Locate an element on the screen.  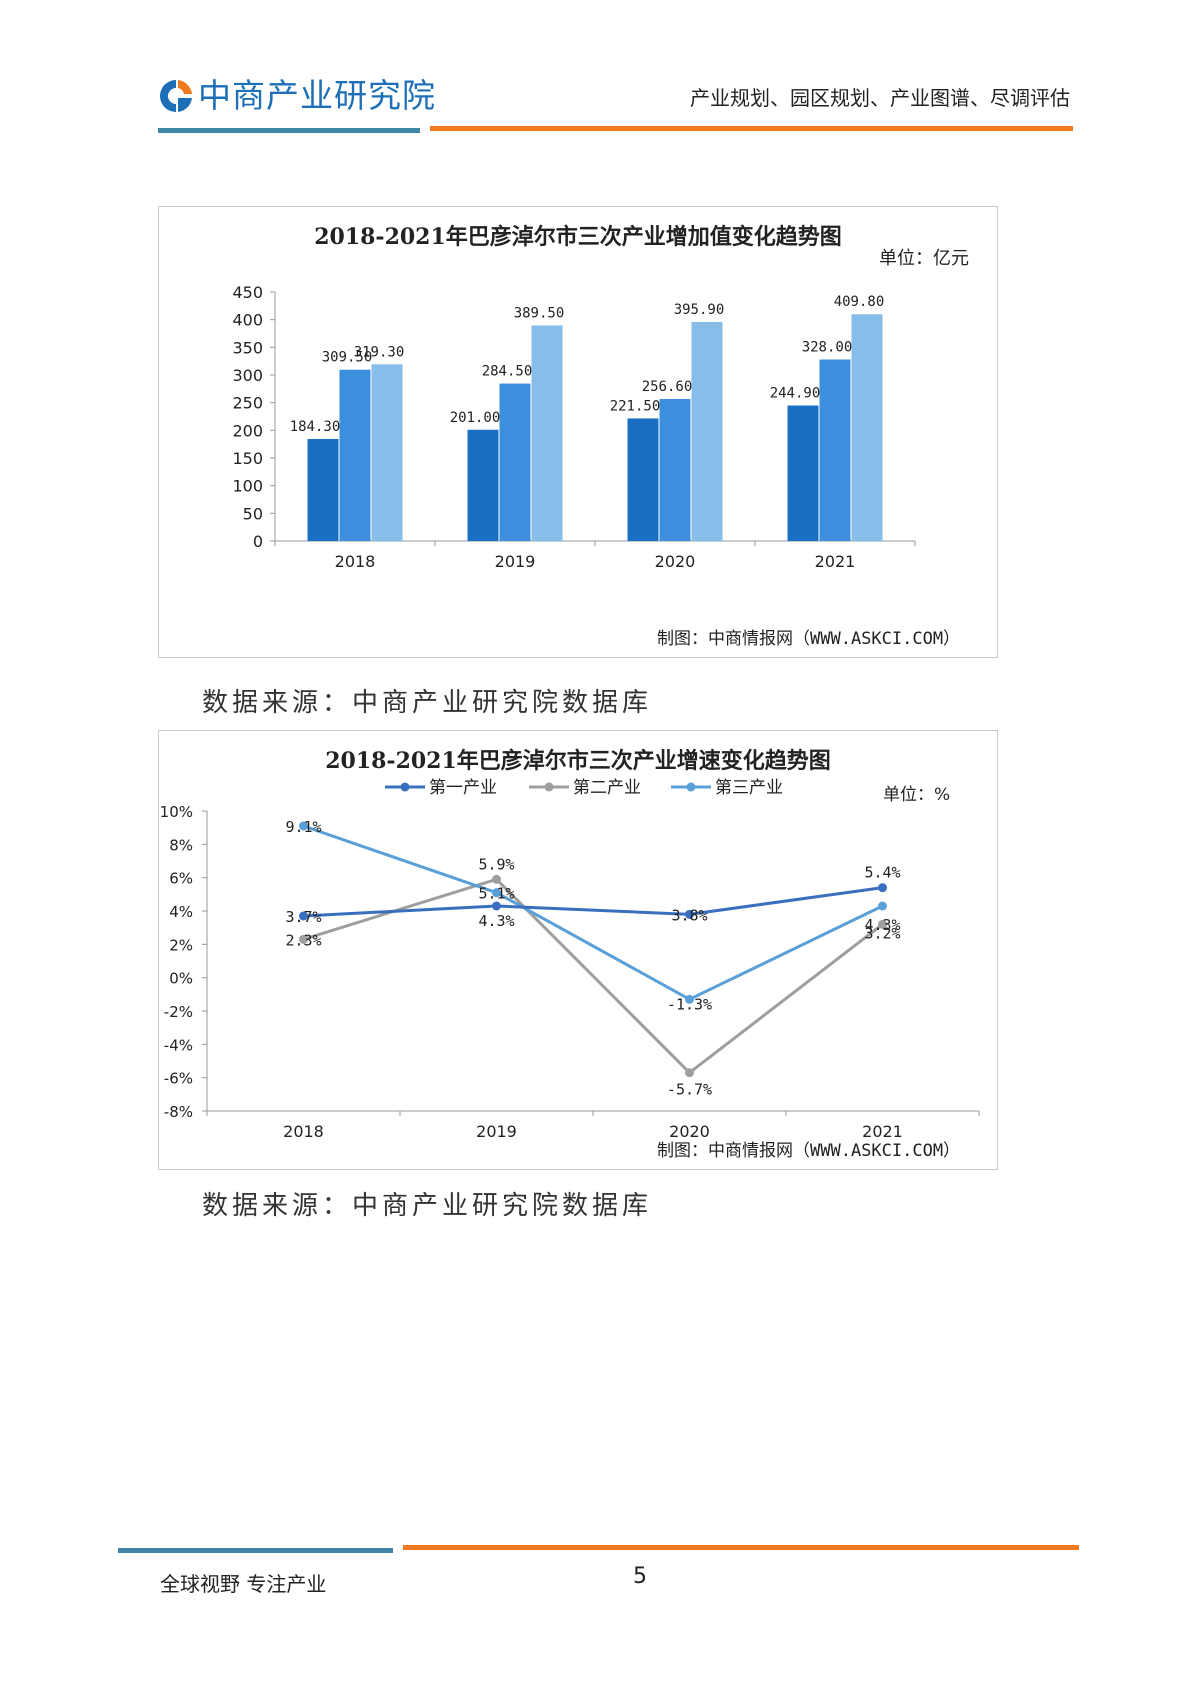
chart1-data-label: 309.50 is located at coordinates (347, 358).